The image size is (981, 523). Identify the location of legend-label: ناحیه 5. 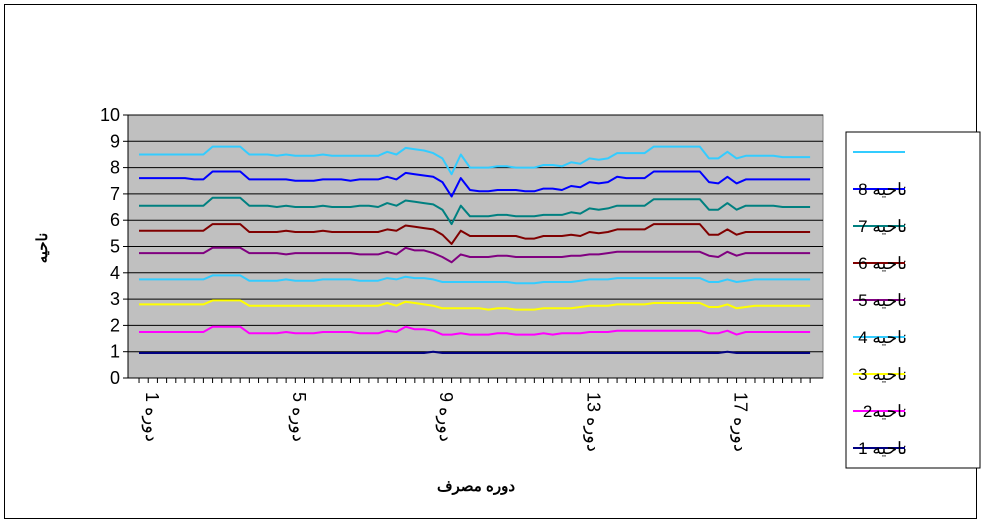
(882, 300).